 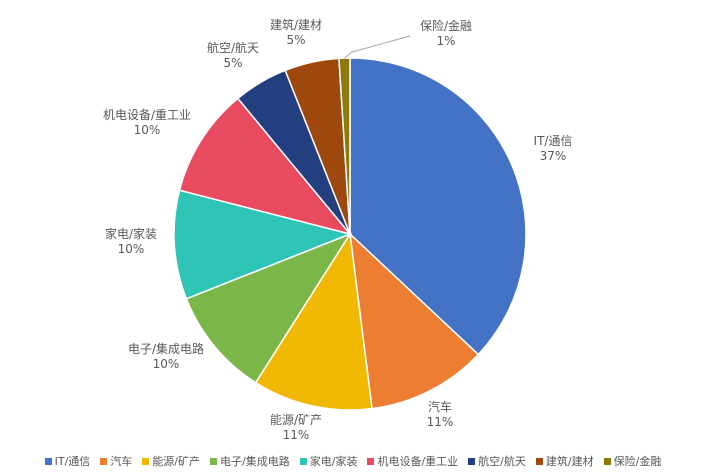 What do you see at coordinates (166, 348) in the screenshot?
I see `slice-label-electronics: 电子/集成电路` at bounding box center [166, 348].